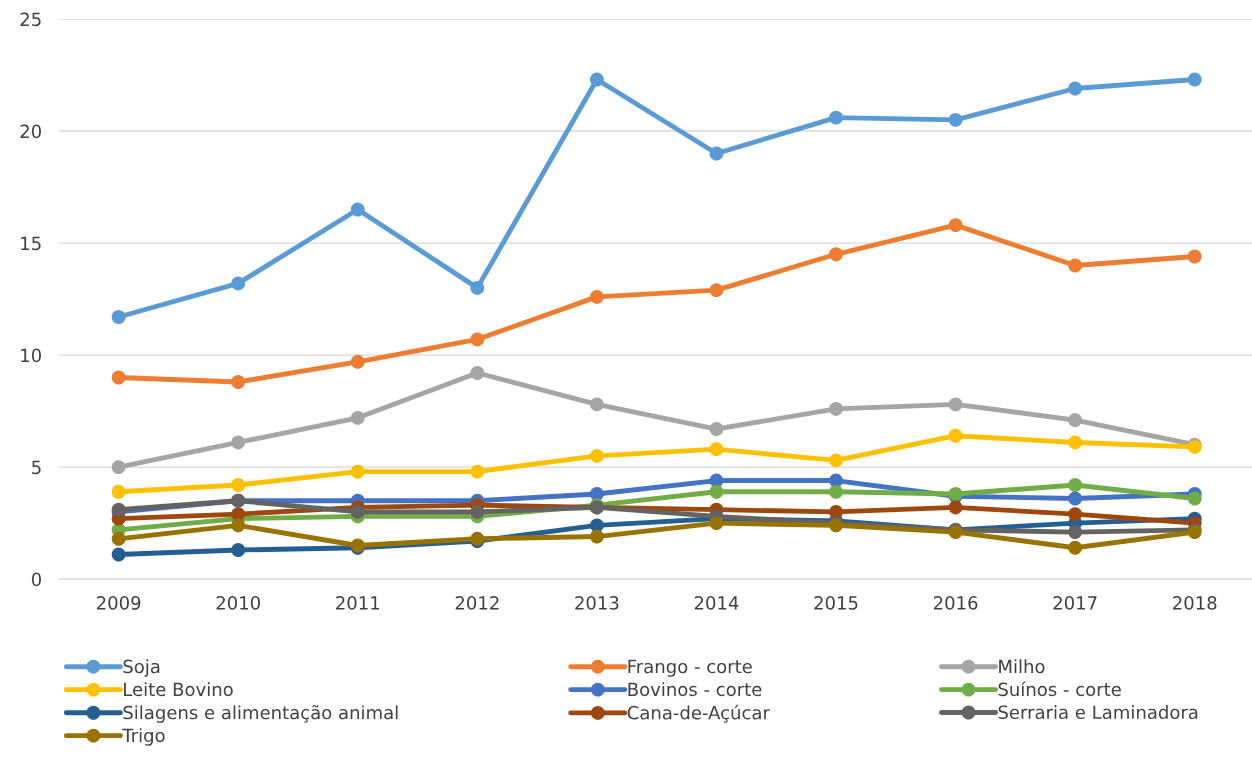 Image resolution: width=1252 pixels, height=762 pixels. What do you see at coordinates (695, 689) in the screenshot?
I see `legend-label: Bovinos - corte` at bounding box center [695, 689].